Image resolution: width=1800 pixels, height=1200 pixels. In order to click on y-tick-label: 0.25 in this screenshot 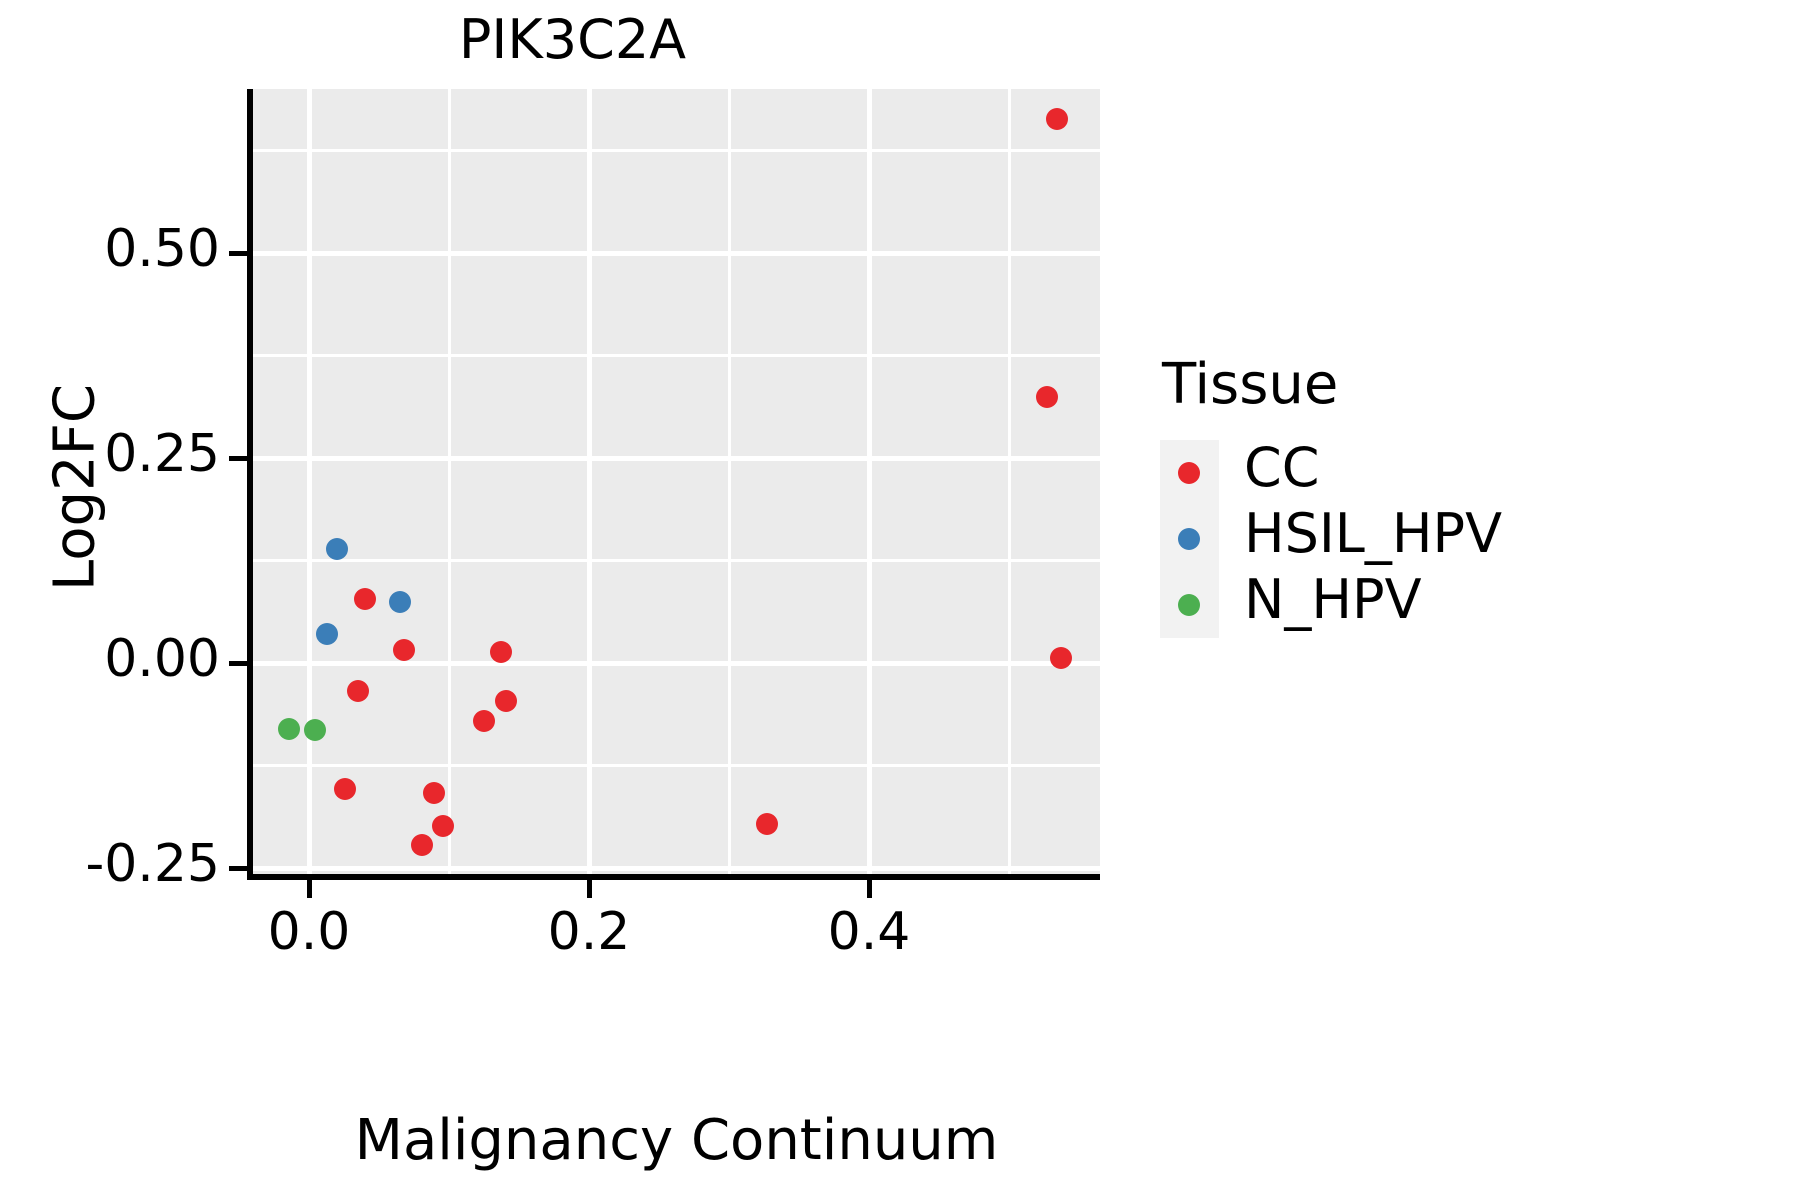, I will do `click(162, 454)`.